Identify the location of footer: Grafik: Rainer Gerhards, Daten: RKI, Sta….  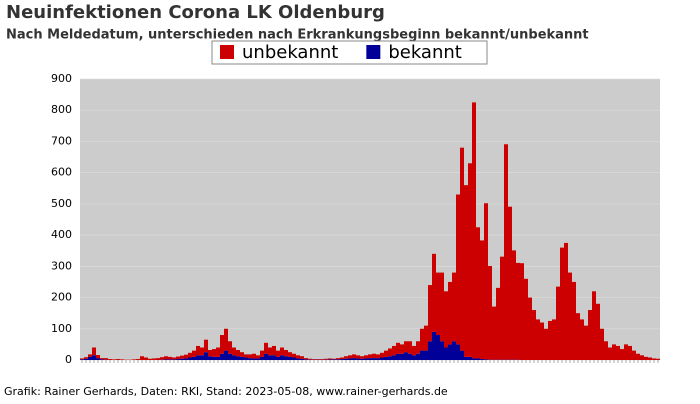
(226, 391).